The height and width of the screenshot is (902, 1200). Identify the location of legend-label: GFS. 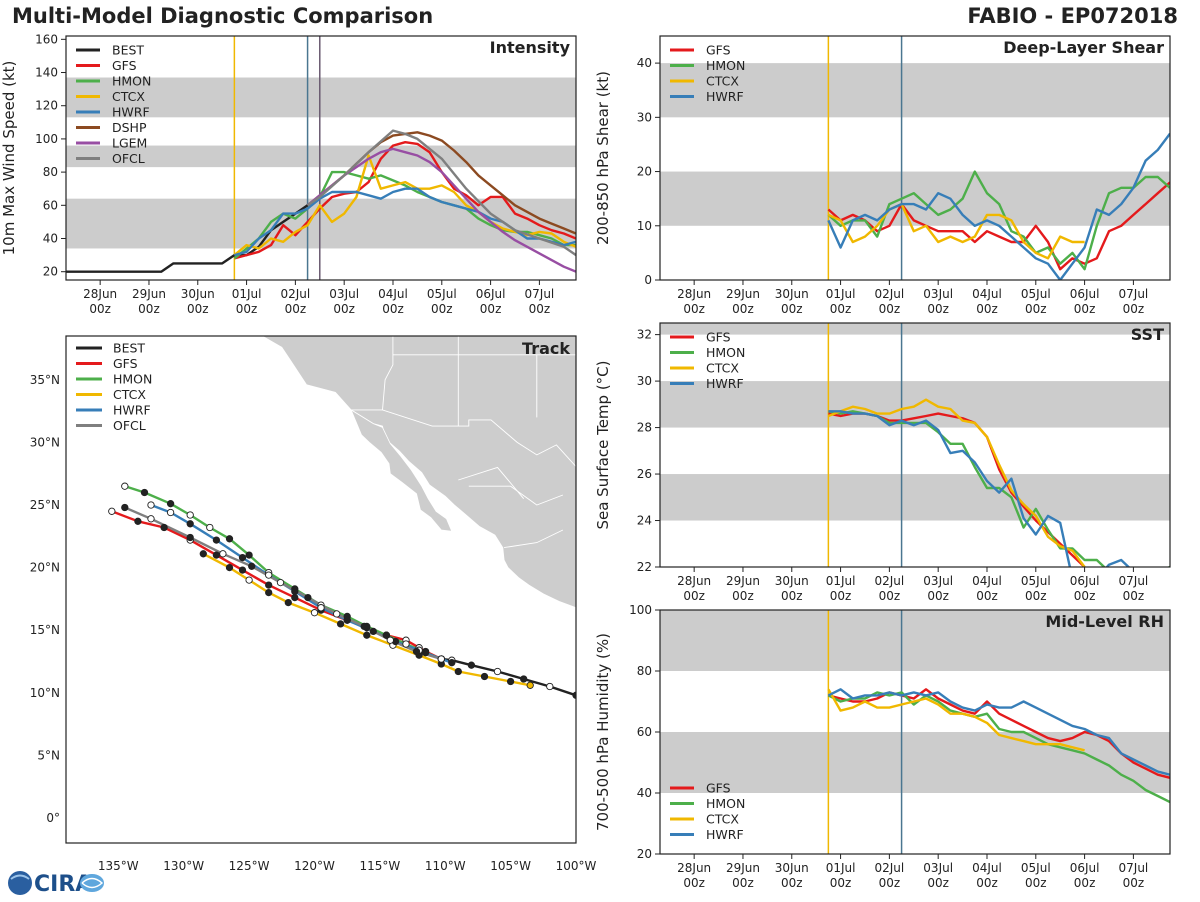
(718, 337).